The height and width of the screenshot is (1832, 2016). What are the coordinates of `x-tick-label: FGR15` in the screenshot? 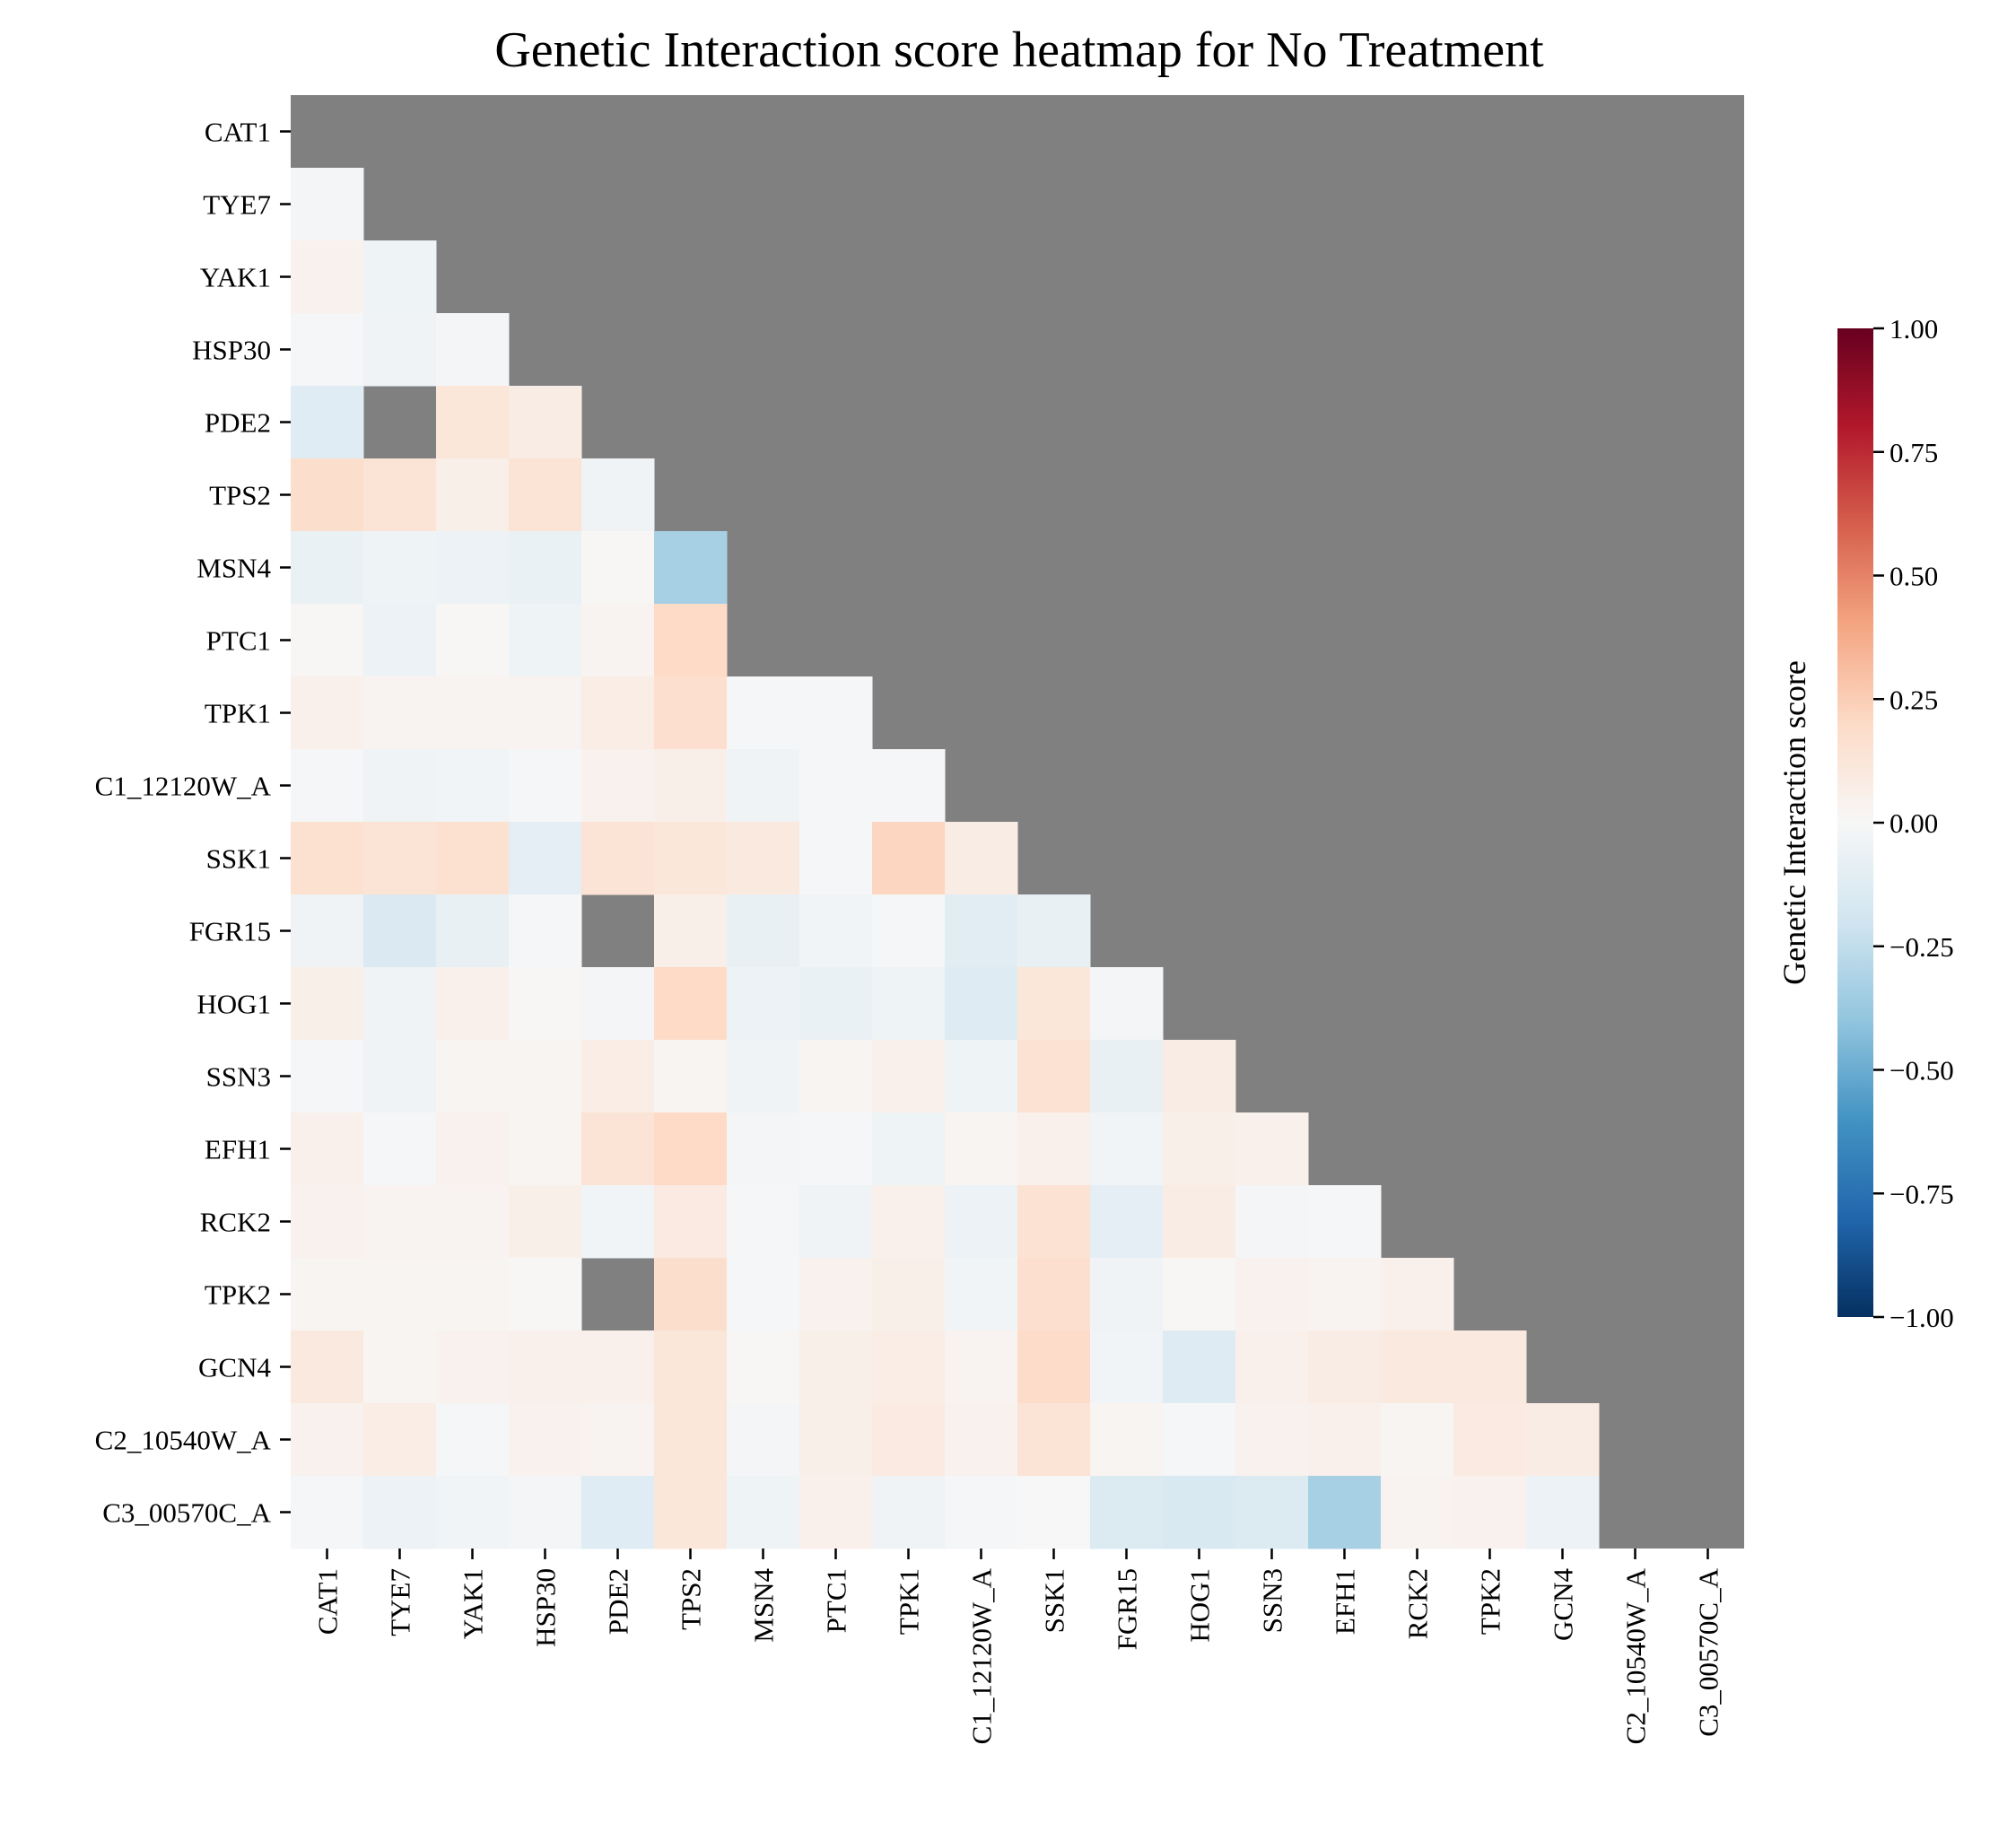 It's located at (1127, 1609).